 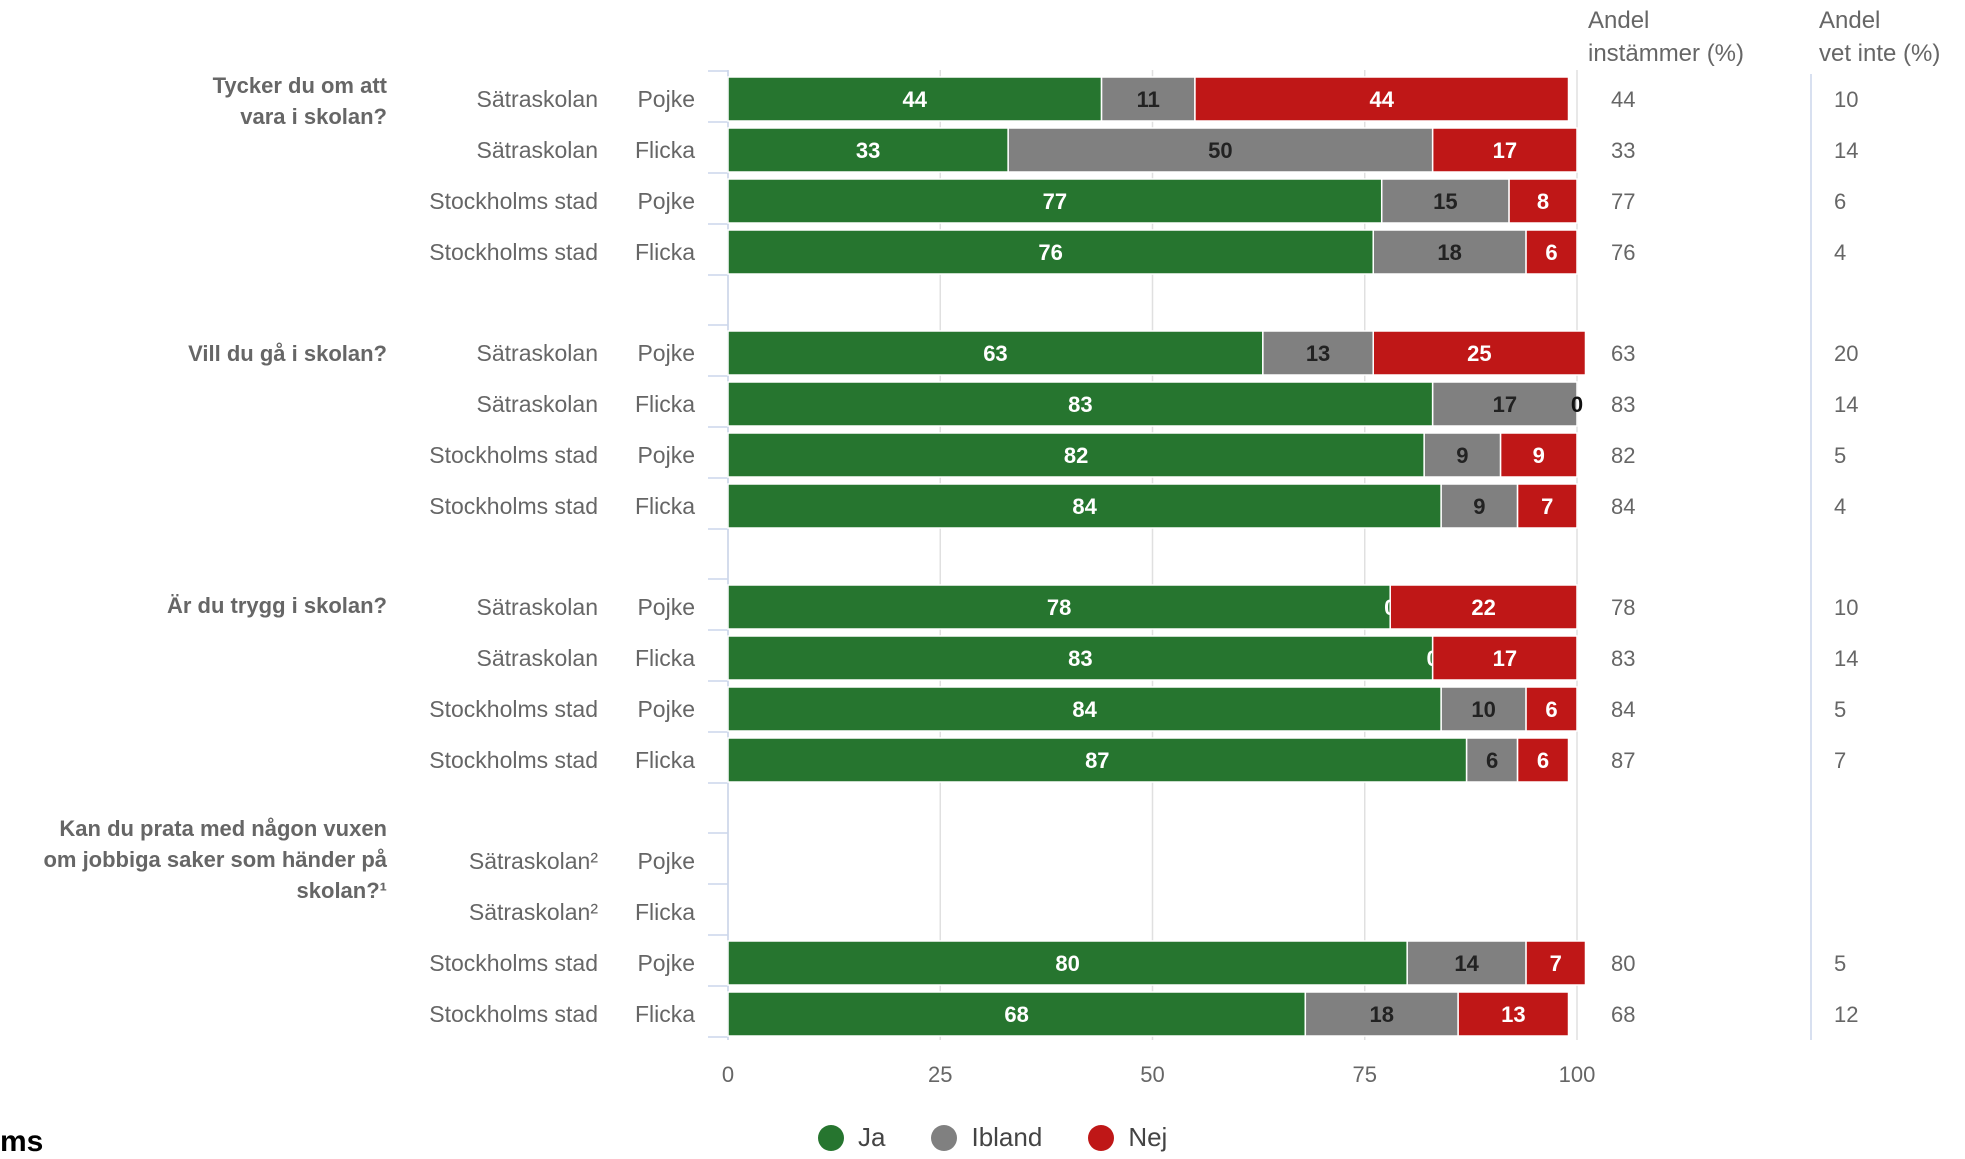 I want to click on data-label-ja: 33, so click(x=868, y=150).